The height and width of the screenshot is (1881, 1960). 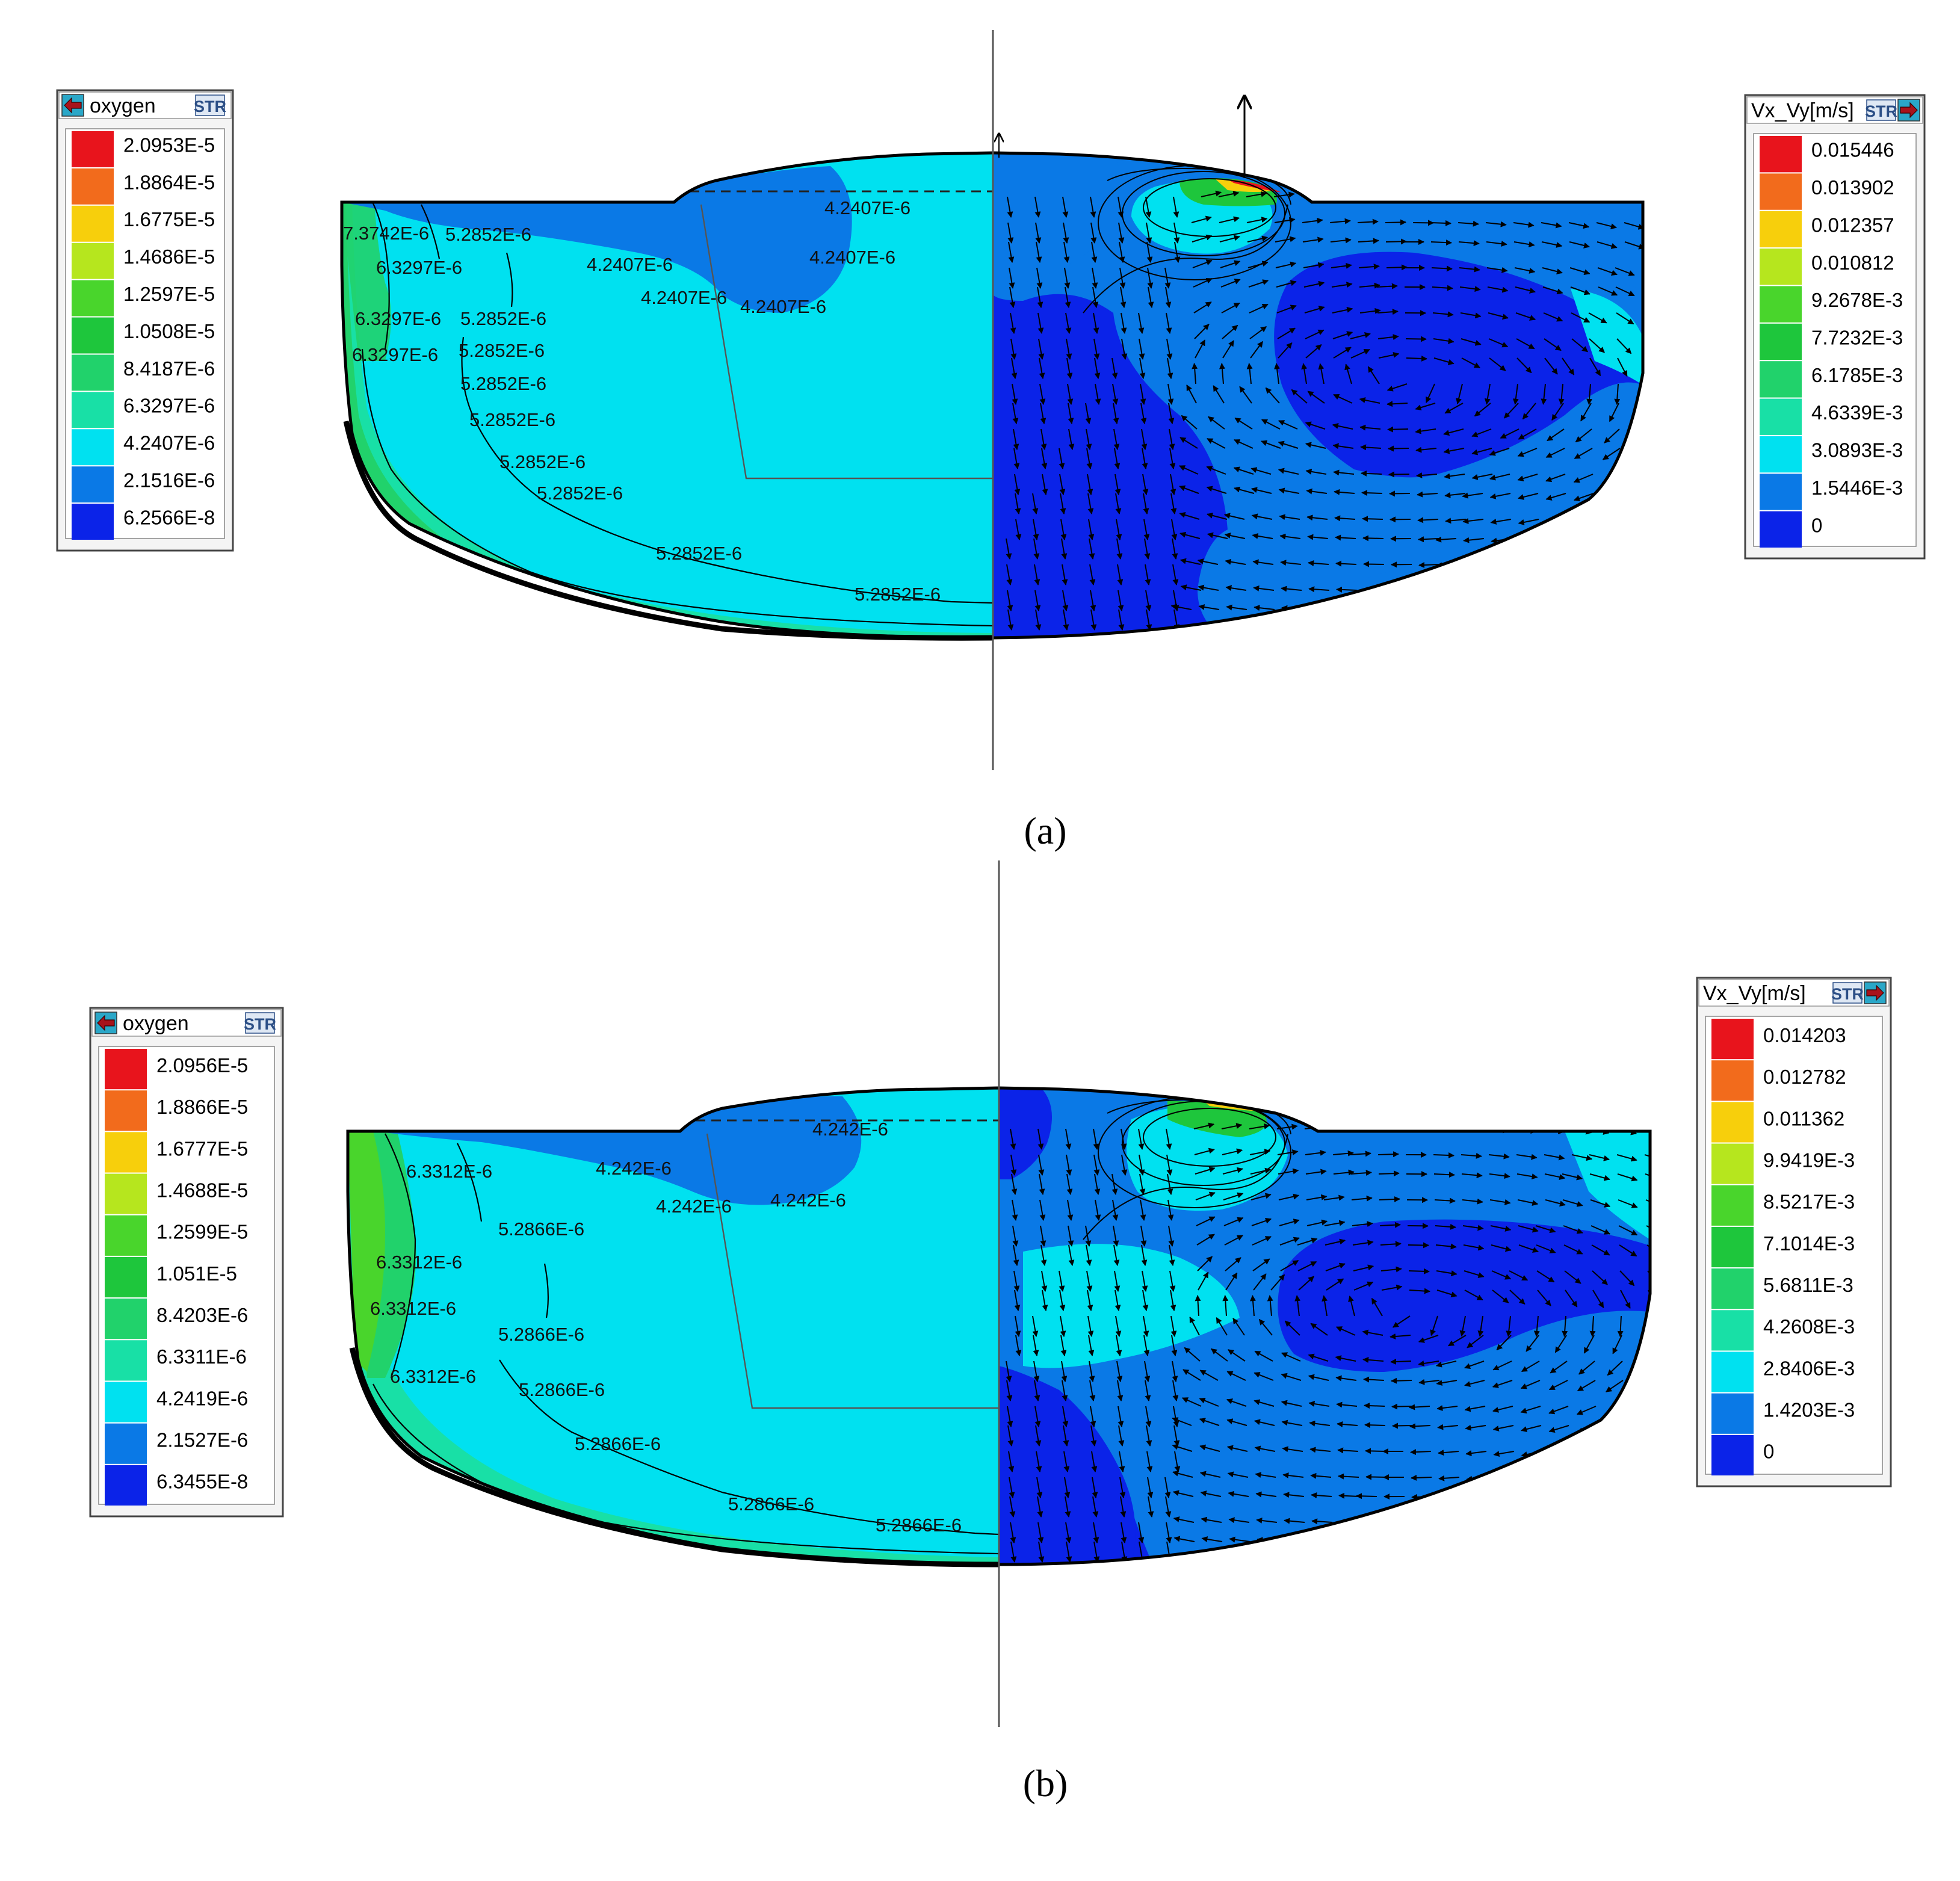 What do you see at coordinates (1804, 1035) in the screenshot?
I see `legend-value: 0.014203` at bounding box center [1804, 1035].